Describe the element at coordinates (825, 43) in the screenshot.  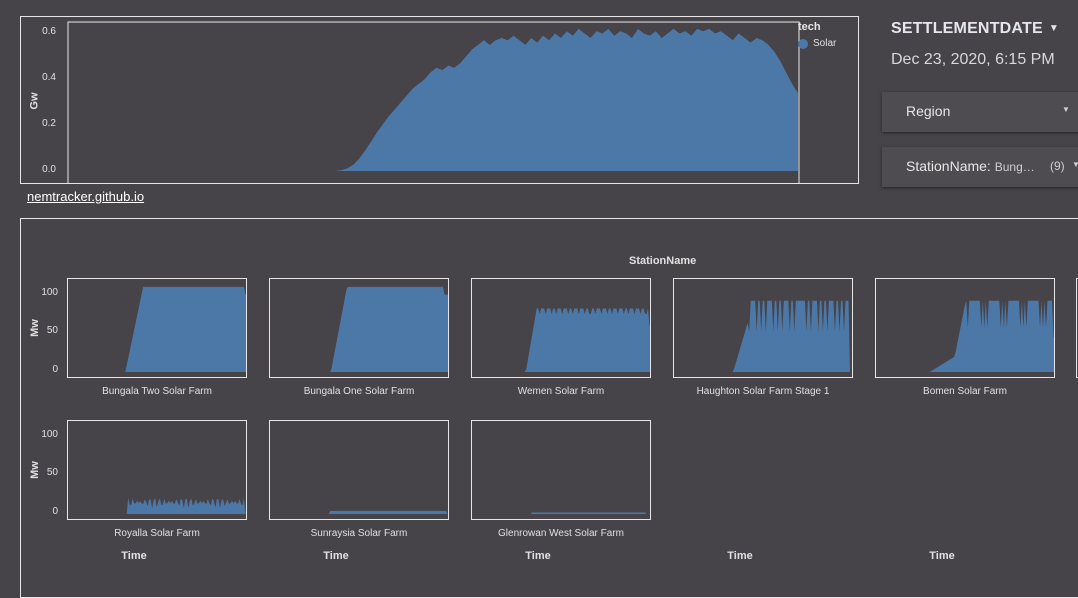
I see `legend-label: Solar` at that location.